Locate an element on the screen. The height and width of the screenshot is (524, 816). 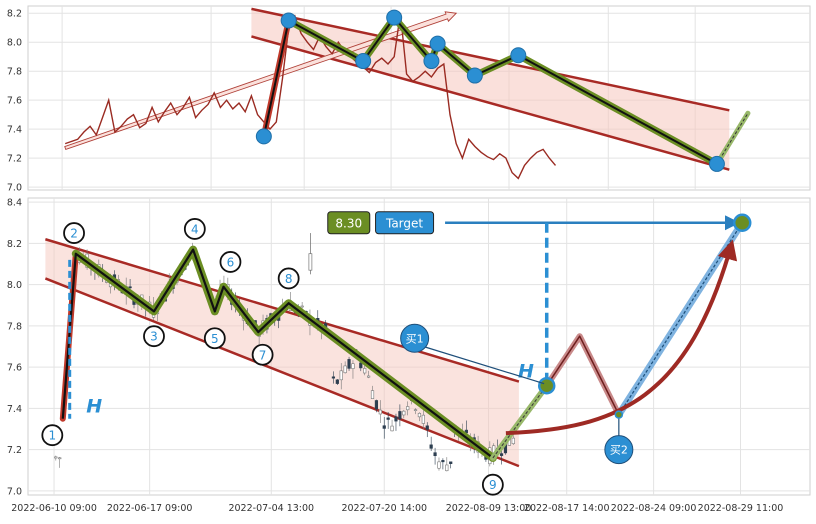
x-tick-label: 2022-07-20 14:00 is located at coordinates (384, 508).